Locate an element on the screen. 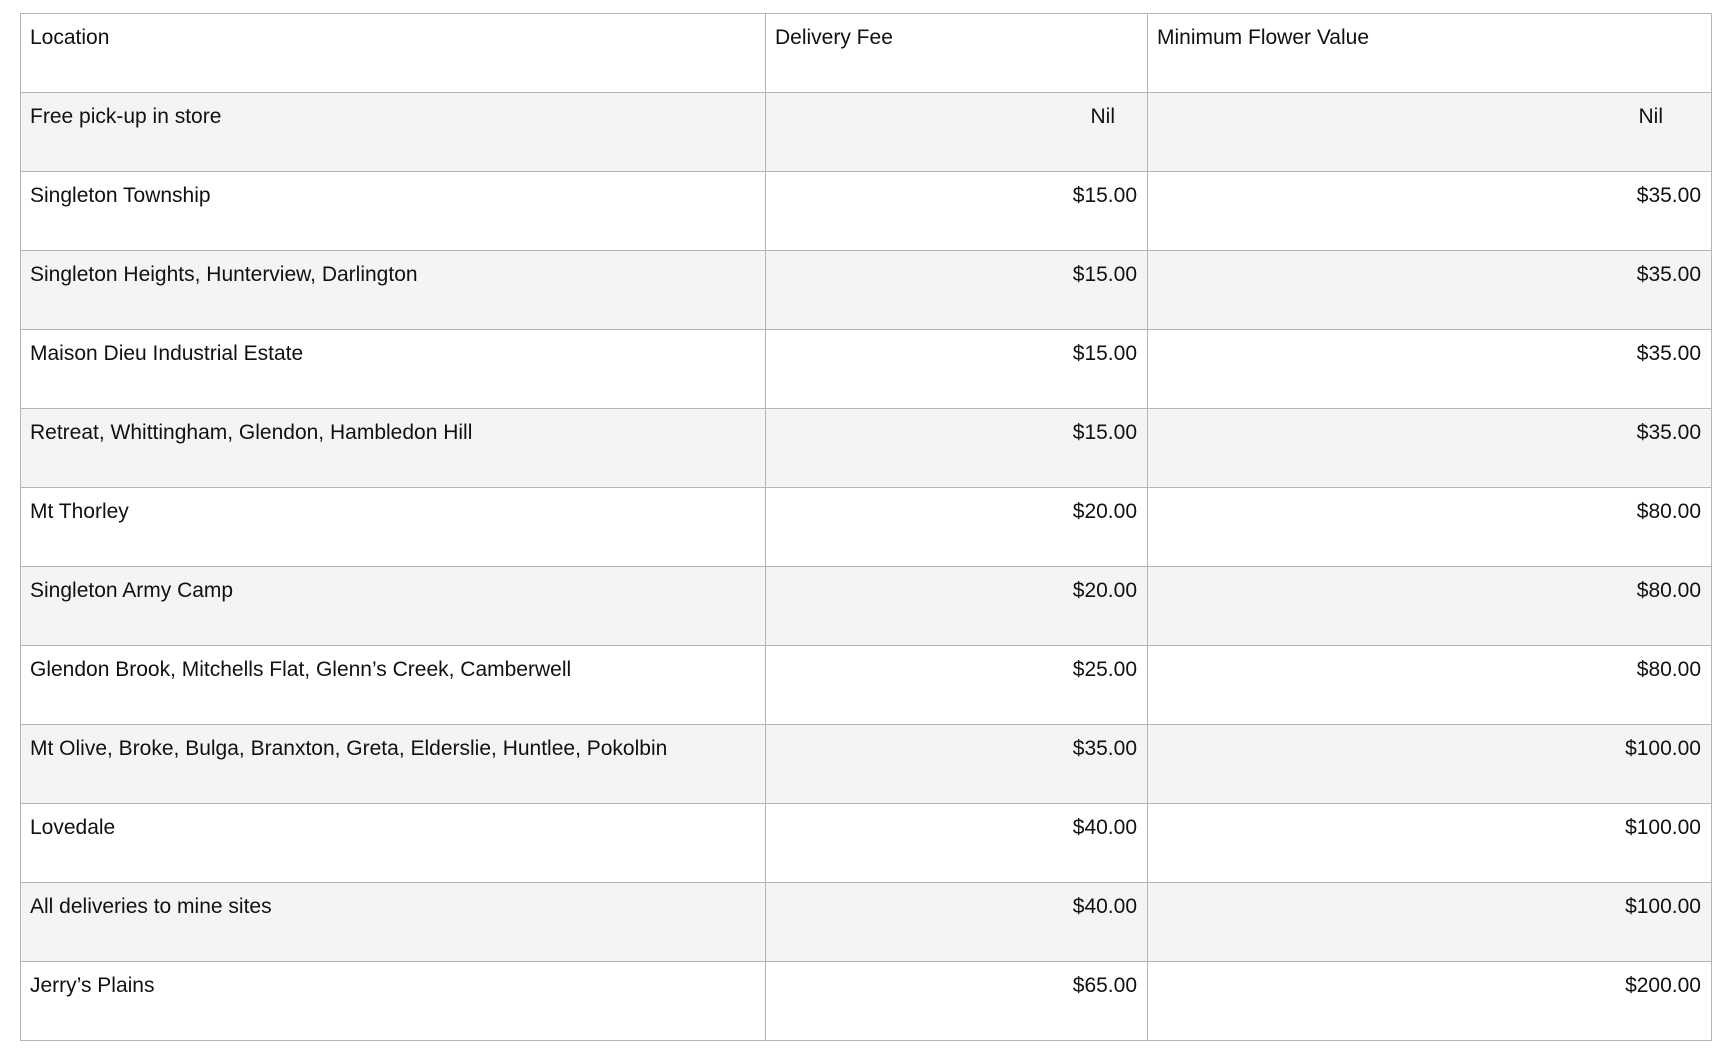  table-row: Lovedale $40.00 $100.00 is located at coordinates (866, 843).